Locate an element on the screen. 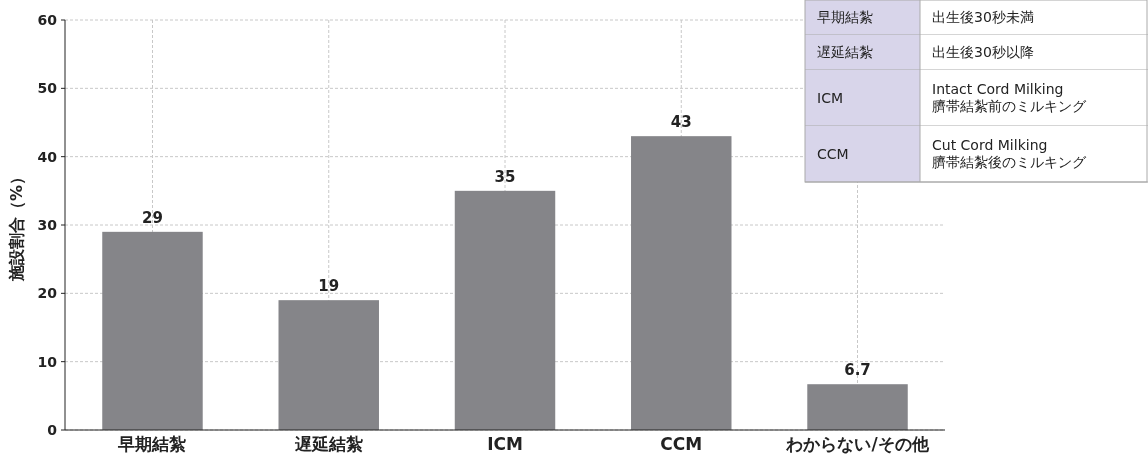 The width and height of the screenshot is (1148, 455). y-tick-label: 10 is located at coordinates (47, 361).